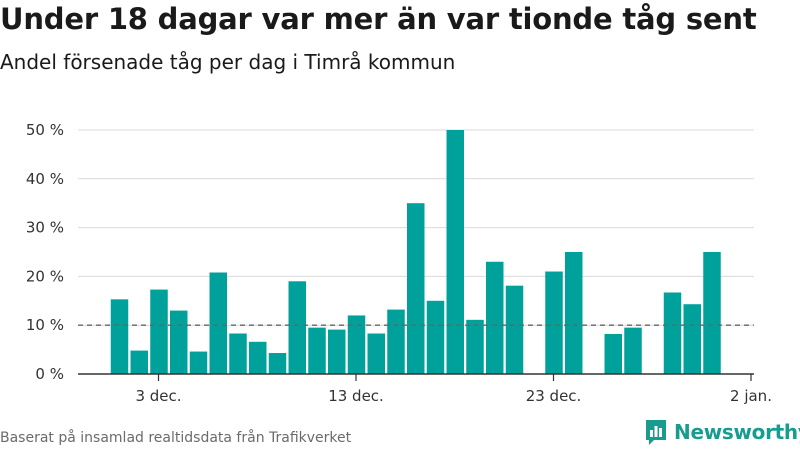 The width and height of the screenshot is (800, 450). I want to click on y-axis-labels: 0 % 10 % 20 % 30 % 40 % 50 %, so click(45, 252).